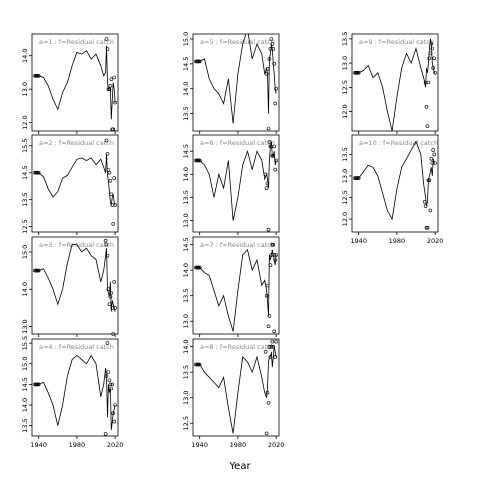 The height and width of the screenshot is (480, 480). I want to click on panel-a9: a=9 : f=Residual catch 12.0 12.5 13.0 13.5, so click(390, 83).